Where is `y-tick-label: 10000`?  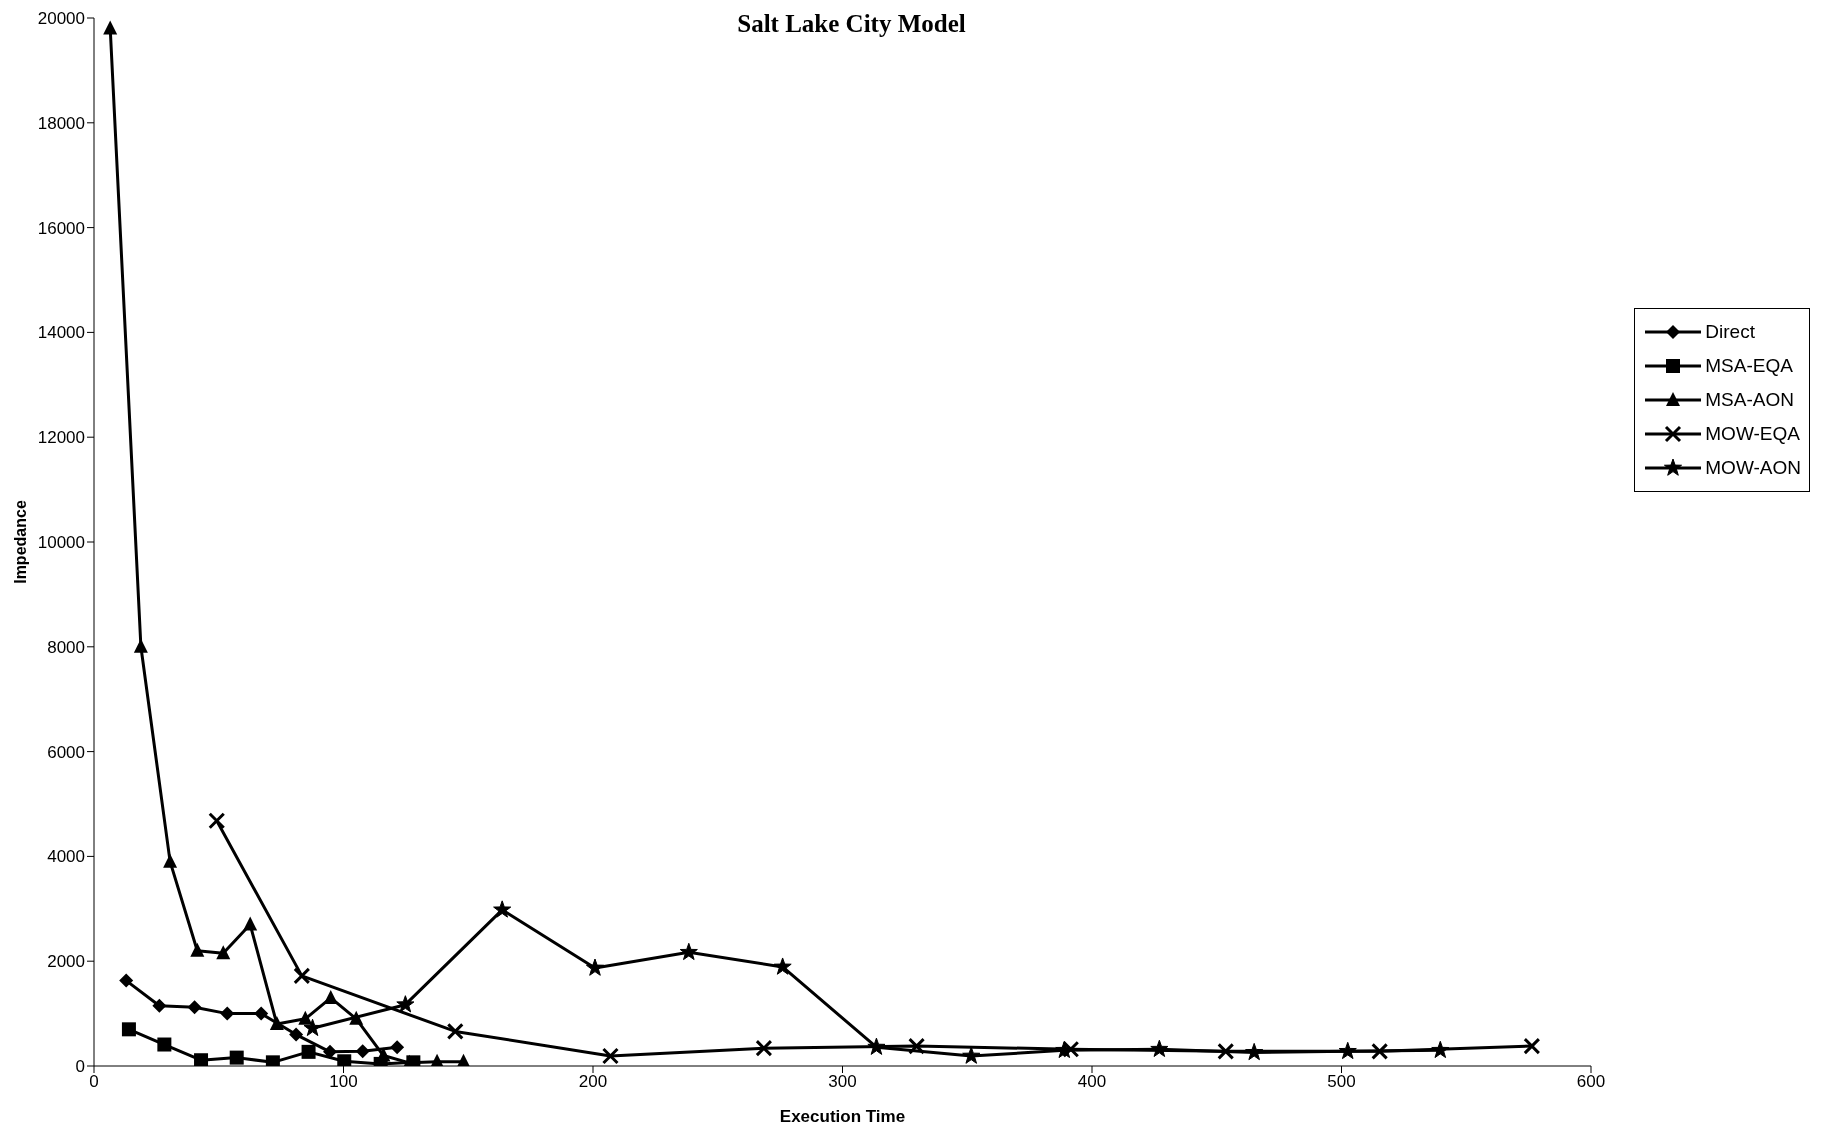
y-tick-label: 10000 is located at coordinates (61, 543).